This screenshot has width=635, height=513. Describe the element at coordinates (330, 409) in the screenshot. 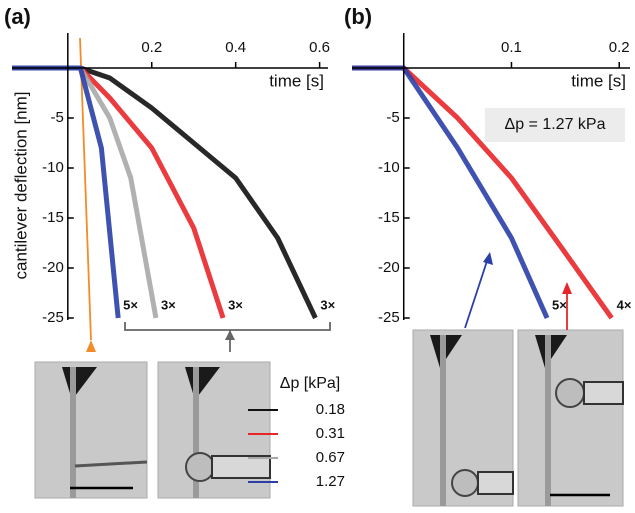

I see `legend-label: 0.18` at that location.